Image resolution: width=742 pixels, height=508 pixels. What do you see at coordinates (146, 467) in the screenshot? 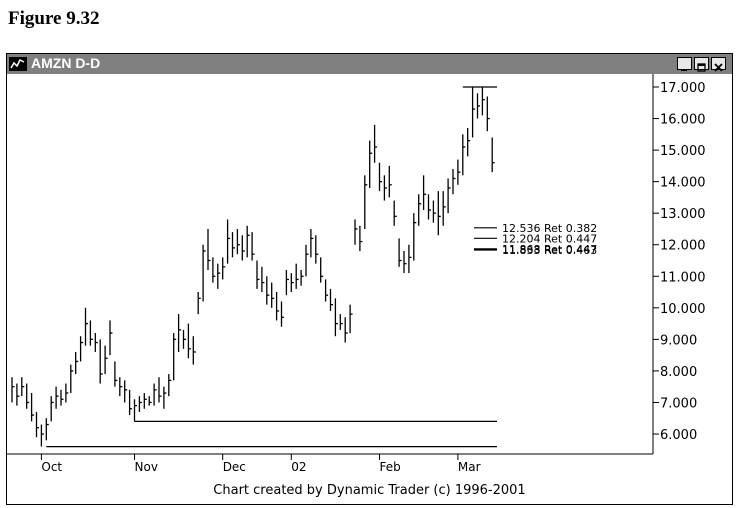
I see `x-tick-label: Nov` at bounding box center [146, 467].